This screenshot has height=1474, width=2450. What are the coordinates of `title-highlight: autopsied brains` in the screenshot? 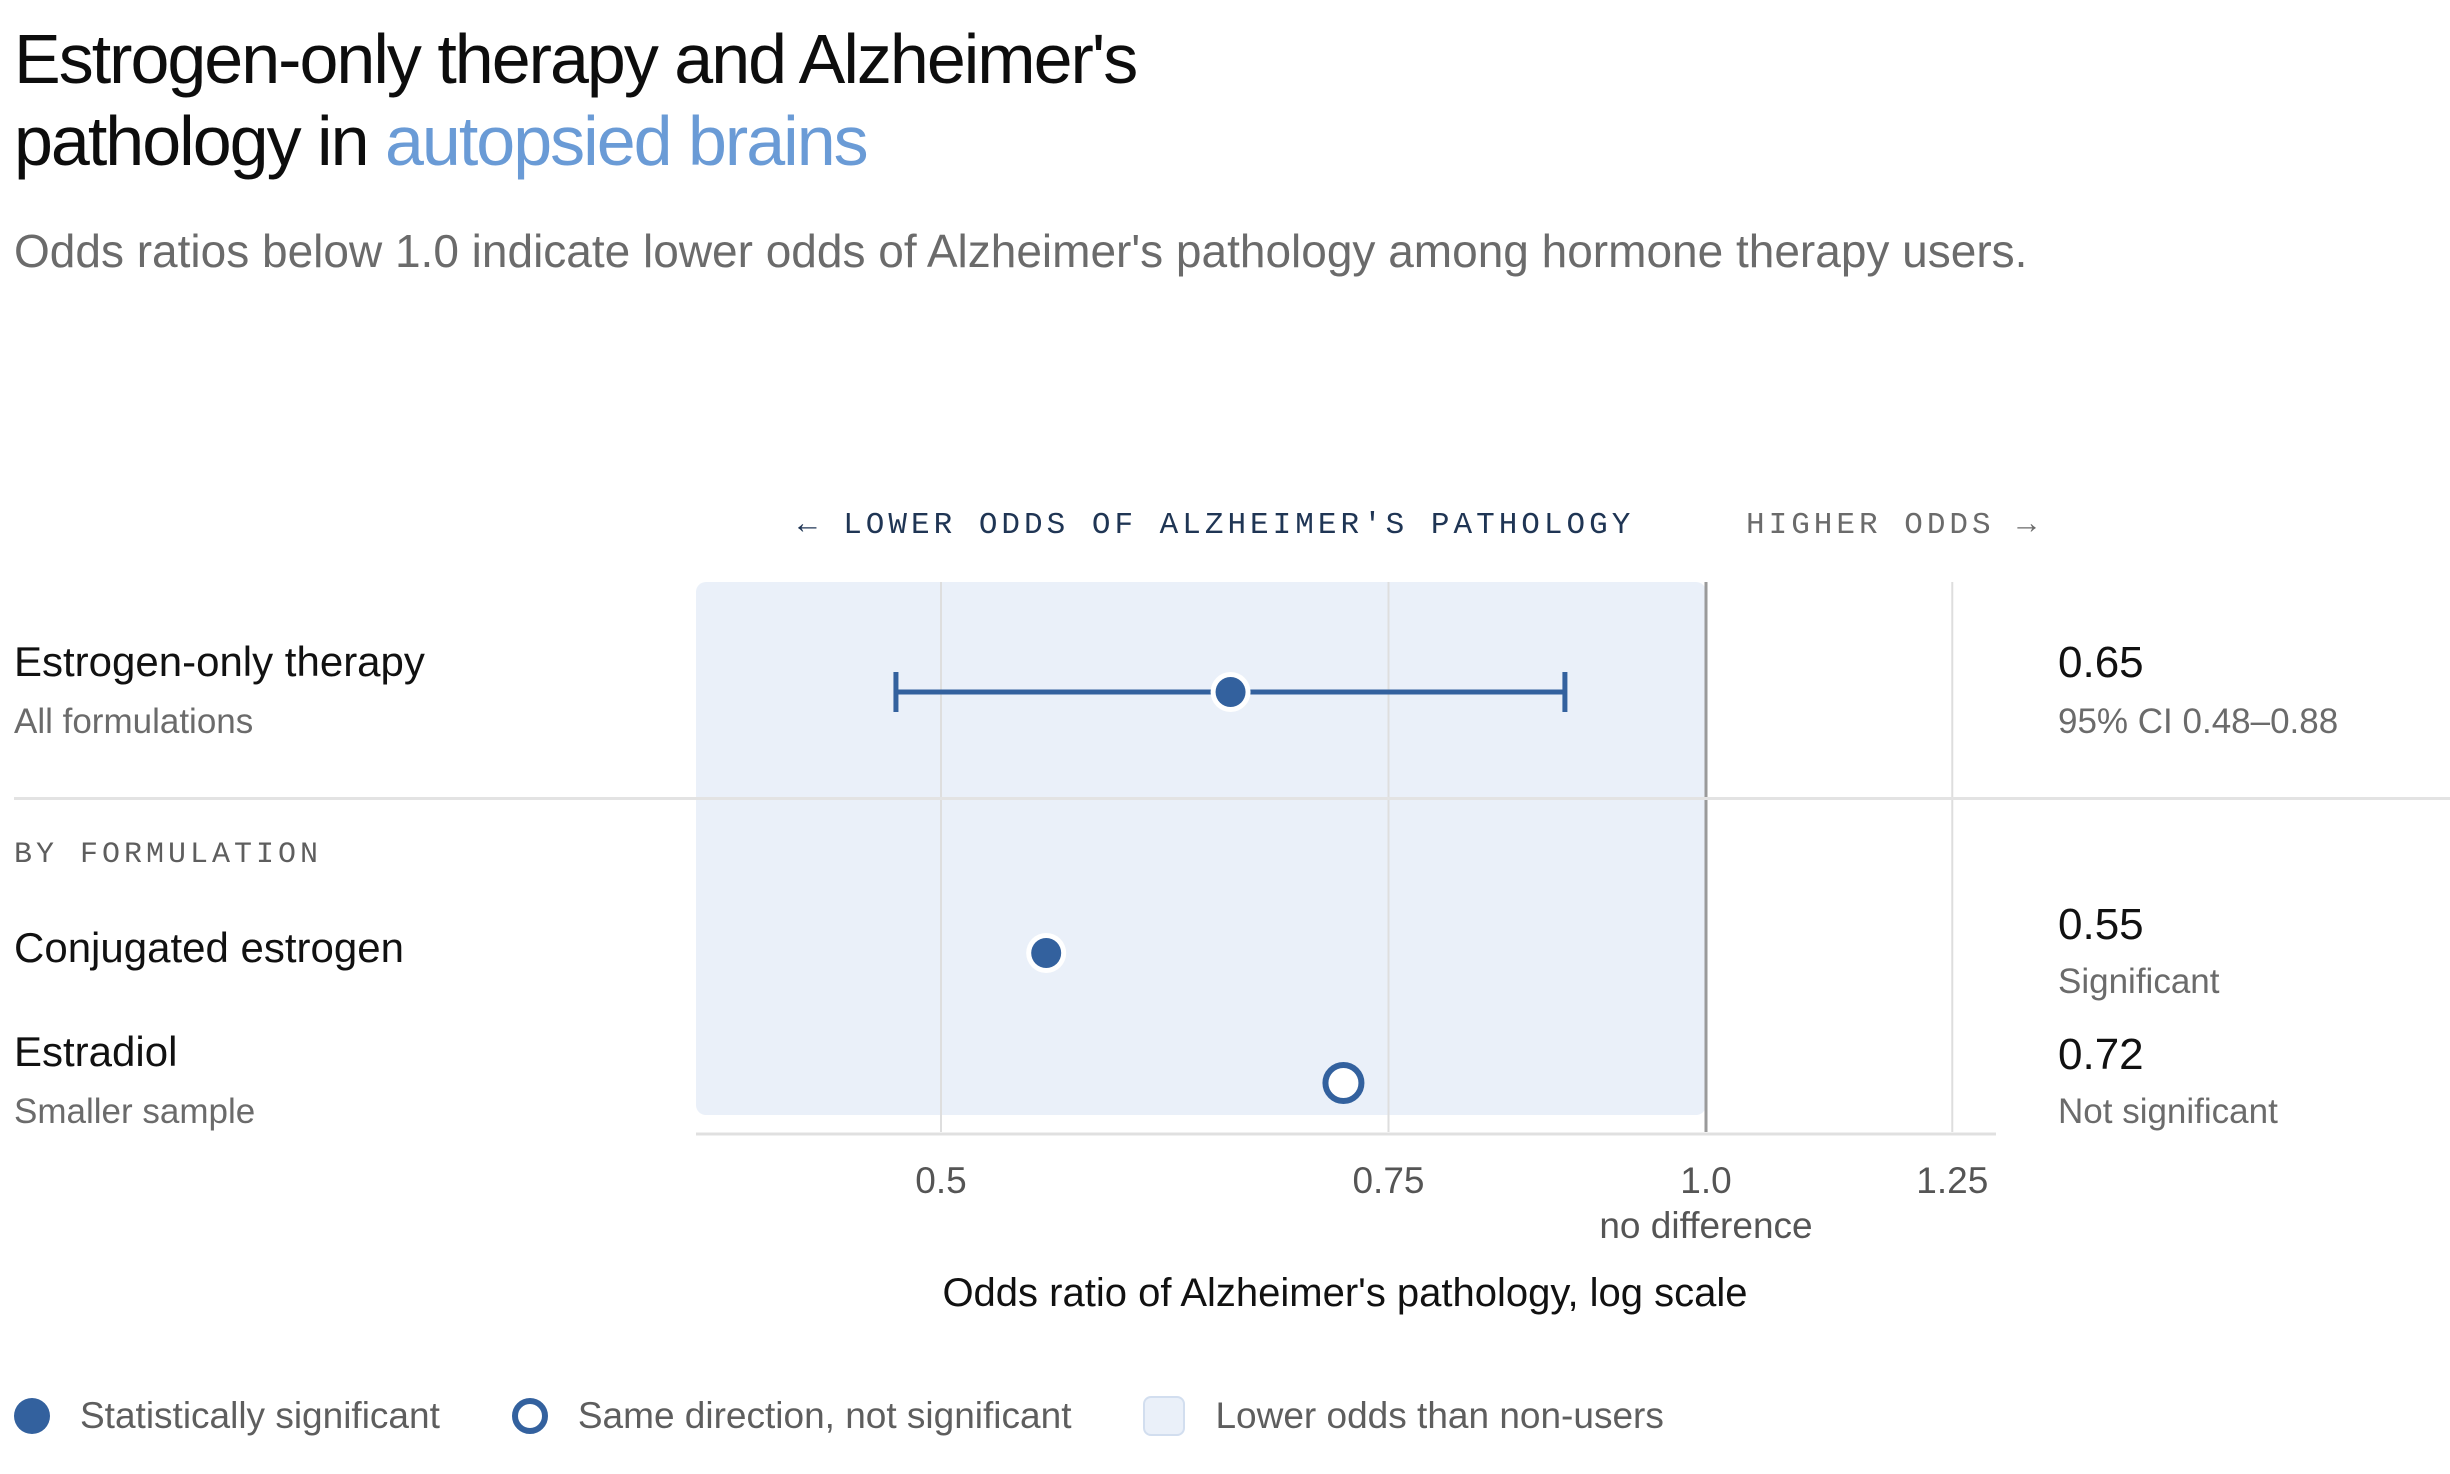 It's located at (626, 141).